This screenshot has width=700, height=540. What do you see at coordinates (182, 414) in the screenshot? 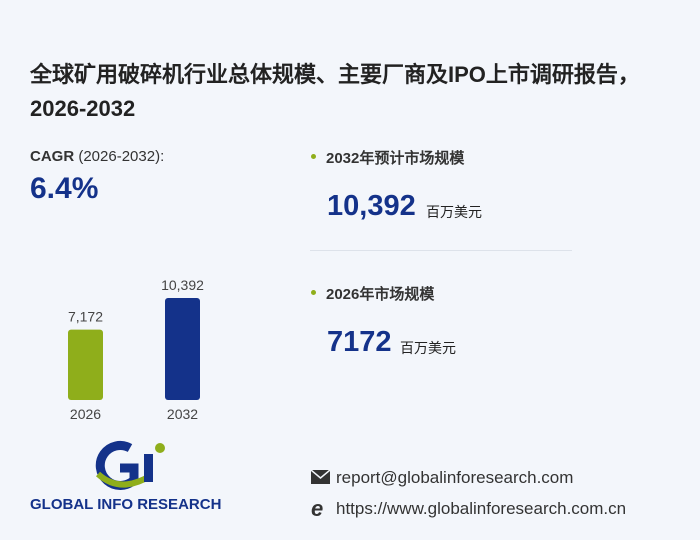
I see `category-label: 2032` at bounding box center [182, 414].